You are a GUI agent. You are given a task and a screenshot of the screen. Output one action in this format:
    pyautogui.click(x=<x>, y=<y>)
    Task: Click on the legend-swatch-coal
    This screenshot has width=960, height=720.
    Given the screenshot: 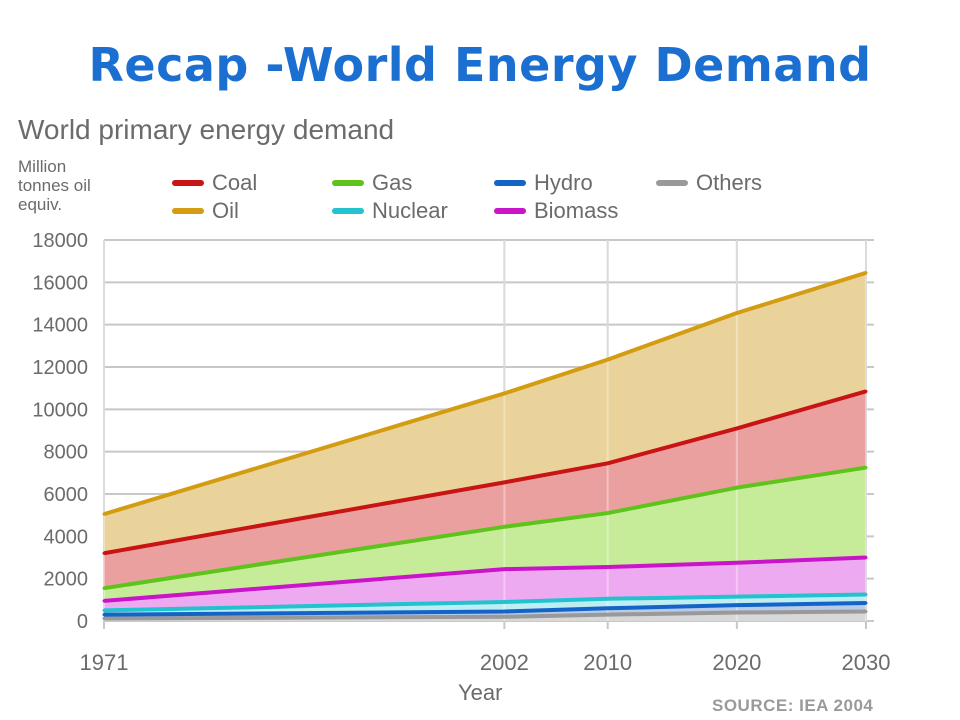 What is the action you would take?
    pyautogui.click(x=188, y=183)
    